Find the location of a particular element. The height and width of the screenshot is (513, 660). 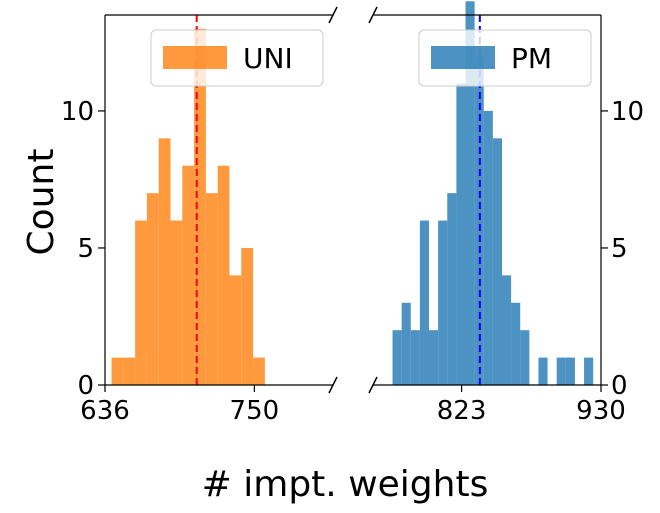

uni-ytick-label-1: 5 is located at coordinates (85, 249).